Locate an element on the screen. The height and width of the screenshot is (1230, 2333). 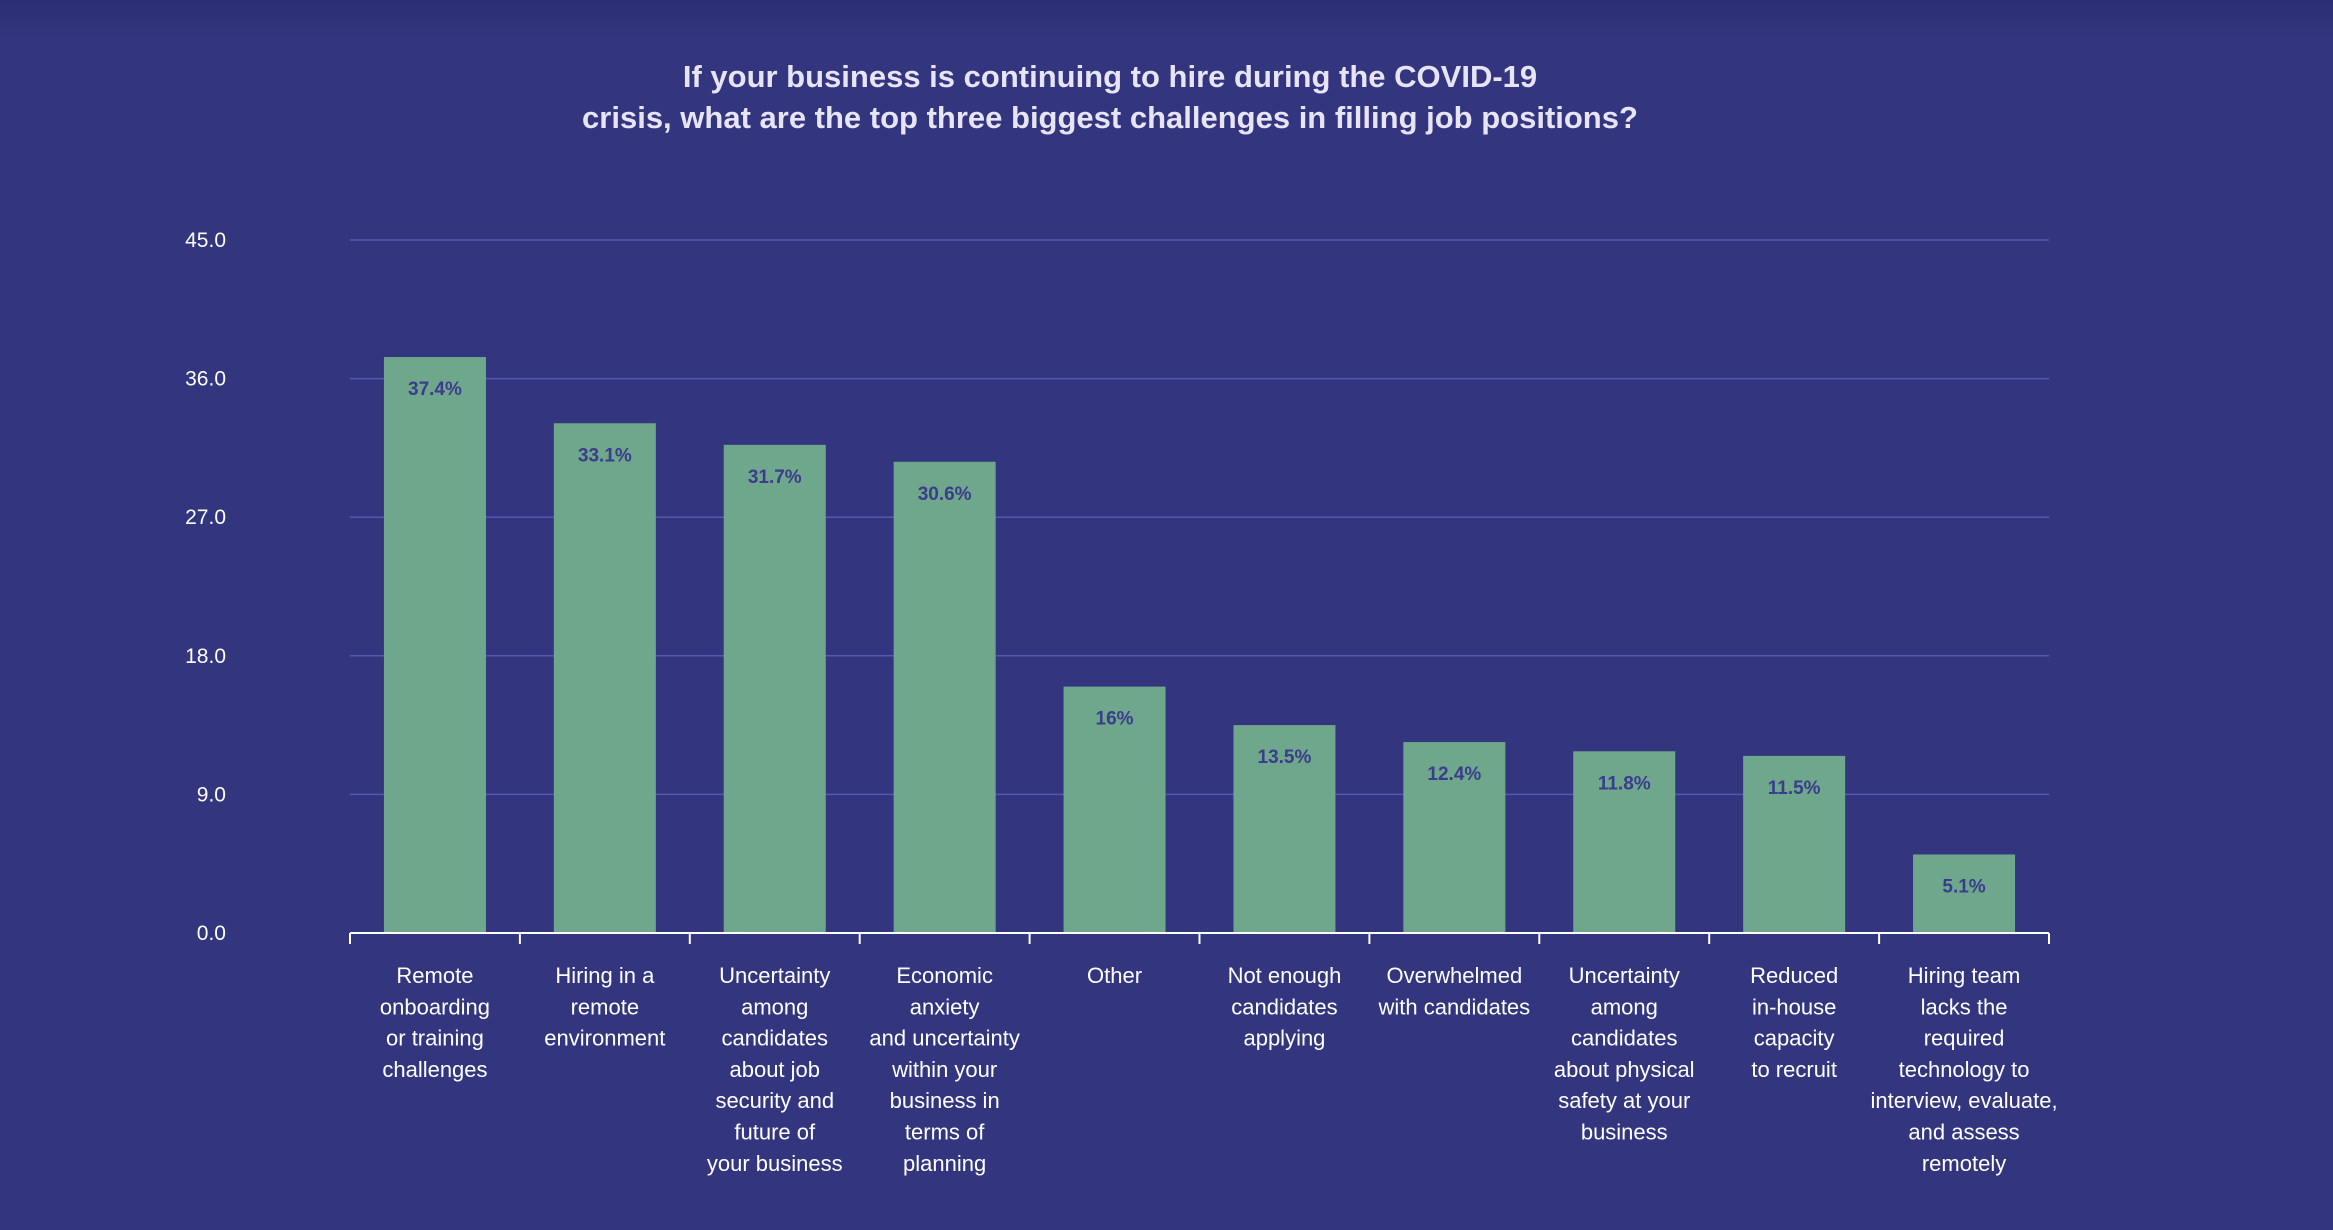
y-tick-label: 18.0 is located at coordinates (205, 656).